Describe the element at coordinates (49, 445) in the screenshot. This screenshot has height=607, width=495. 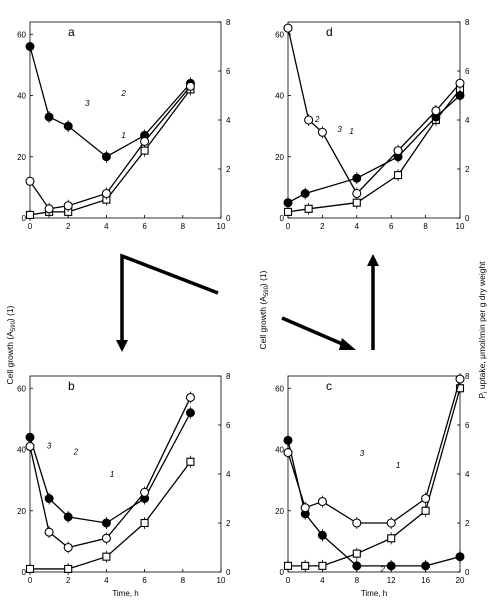
I see `curve-label: 3` at that location.